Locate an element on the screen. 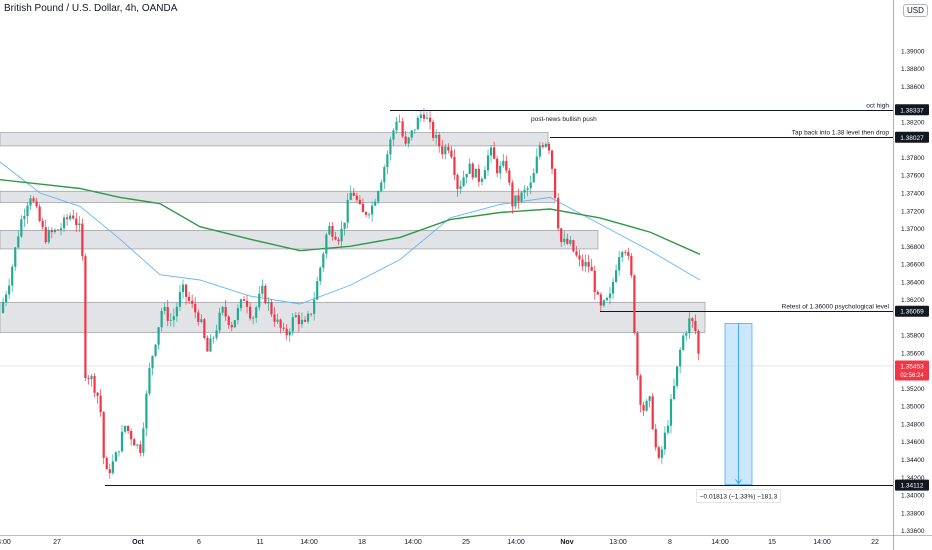 The image size is (932, 550). currency-button: USD is located at coordinates (915, 10).